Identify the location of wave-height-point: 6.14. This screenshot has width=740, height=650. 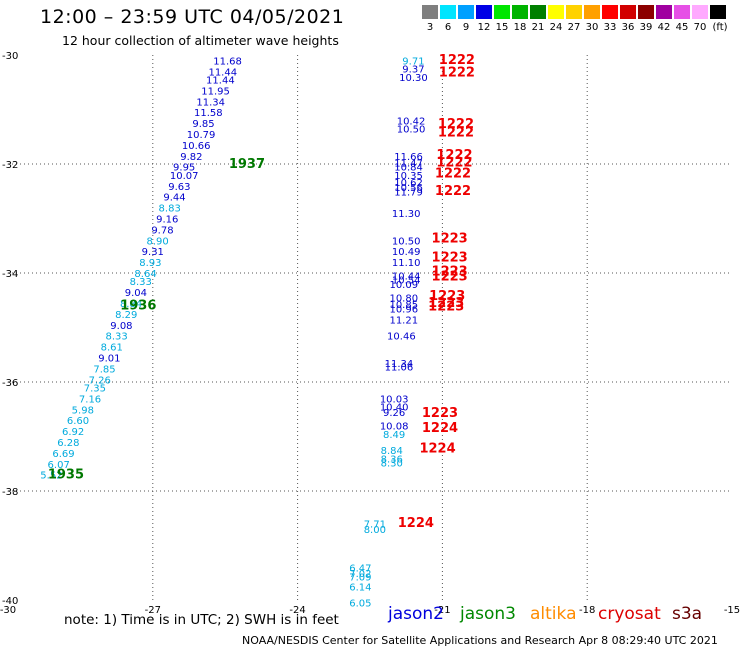
(360, 587).